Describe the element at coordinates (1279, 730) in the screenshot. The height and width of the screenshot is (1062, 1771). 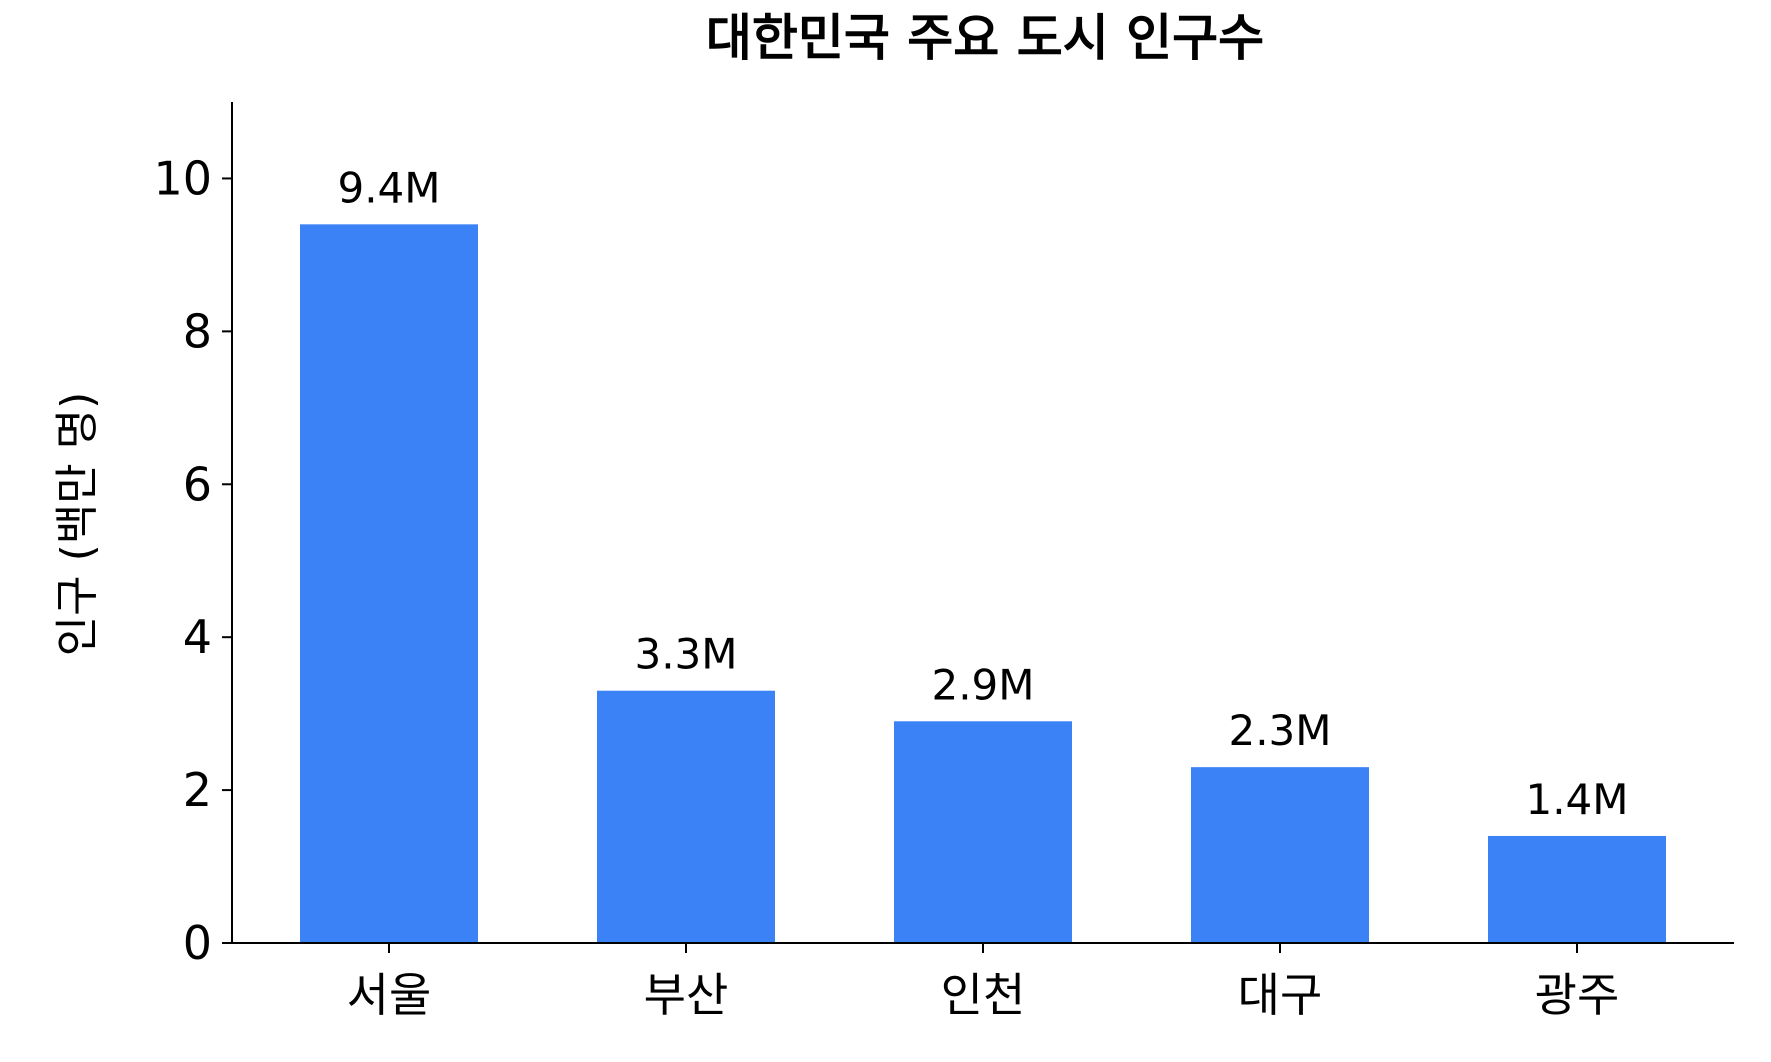
I see `data-label: 2.3M` at that location.